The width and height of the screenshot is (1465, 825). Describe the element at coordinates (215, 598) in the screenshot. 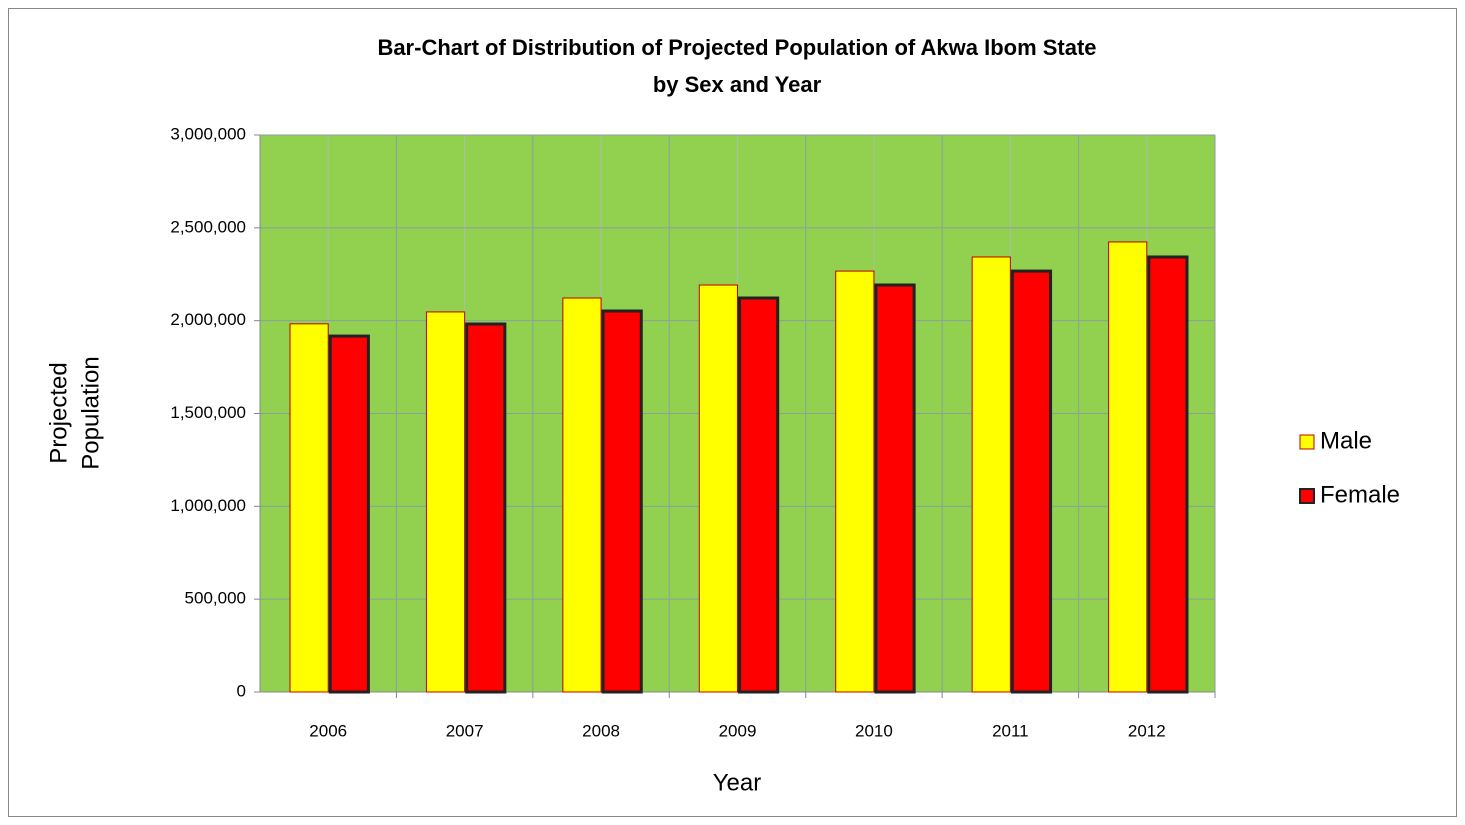

I see `y-tick-label: 500,000` at that location.